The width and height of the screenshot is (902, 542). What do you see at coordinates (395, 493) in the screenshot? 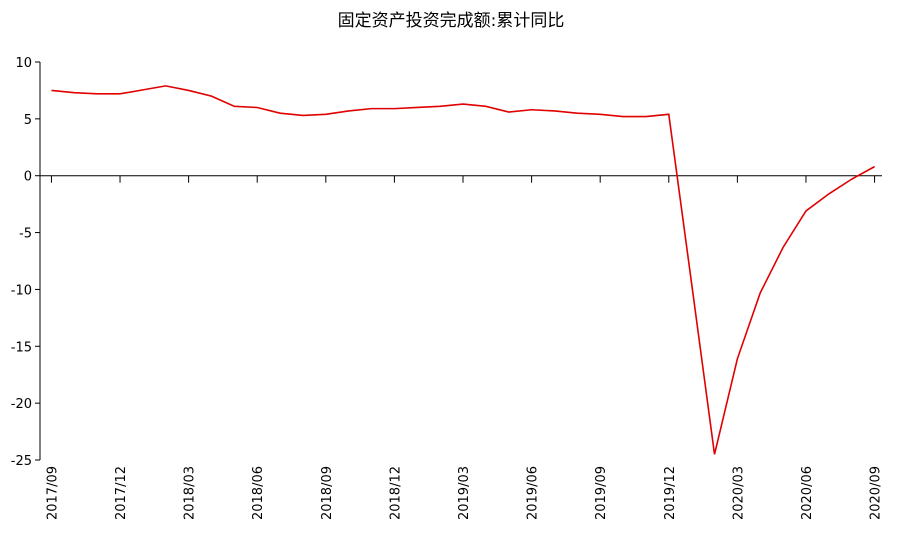
I see `x-tick-label: 2018/12` at bounding box center [395, 493].